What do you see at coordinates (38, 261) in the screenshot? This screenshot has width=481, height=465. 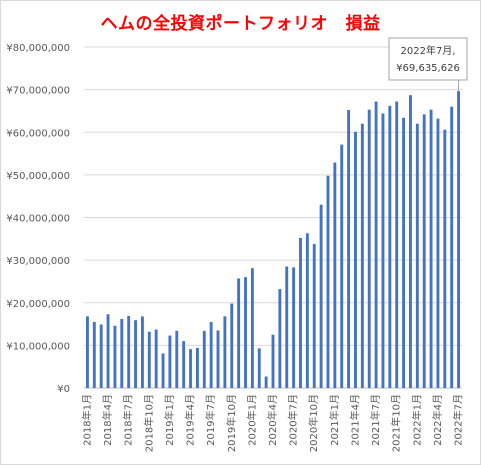 I see `y-tick-label: ¥30,000,000` at bounding box center [38, 261].